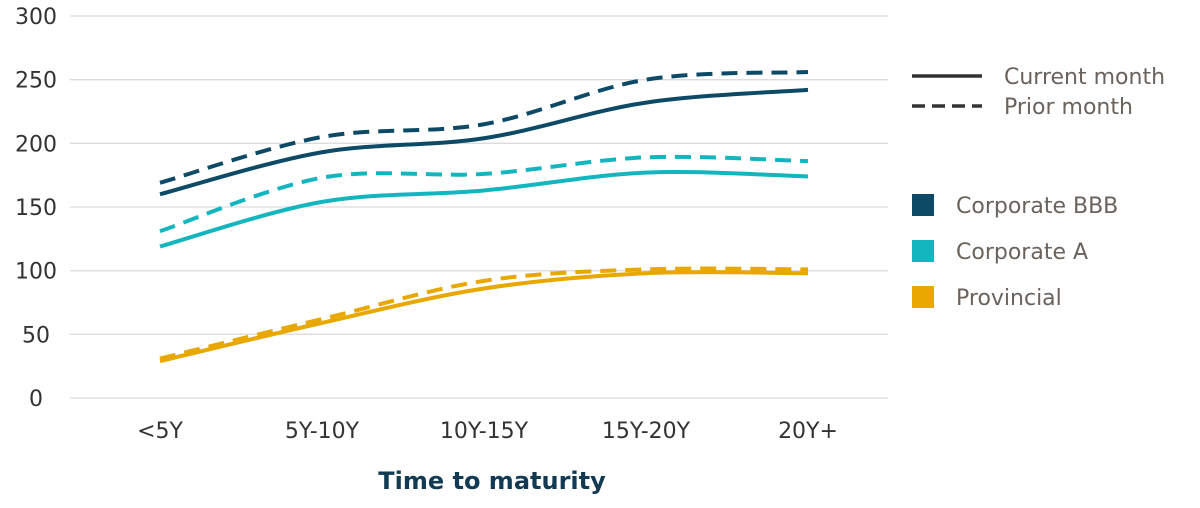  What do you see at coordinates (923, 297) in the screenshot?
I see `legend-swatch-provincial` at bounding box center [923, 297].